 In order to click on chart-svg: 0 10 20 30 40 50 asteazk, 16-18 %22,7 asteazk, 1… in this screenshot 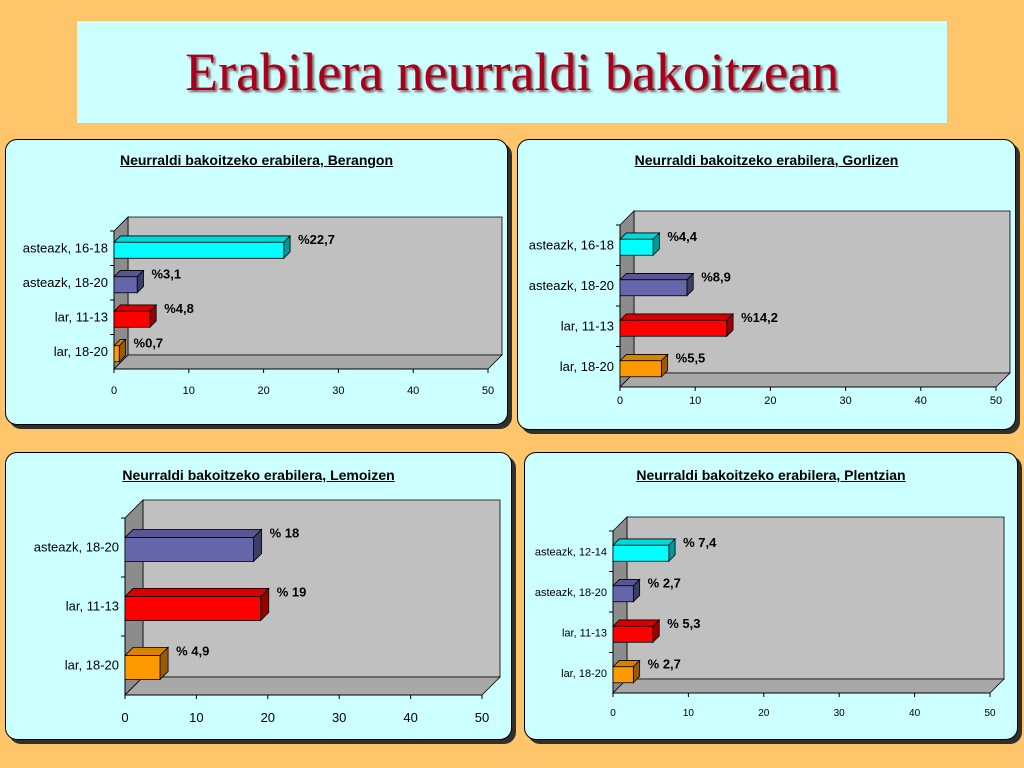, I will do `click(263, 306)`.